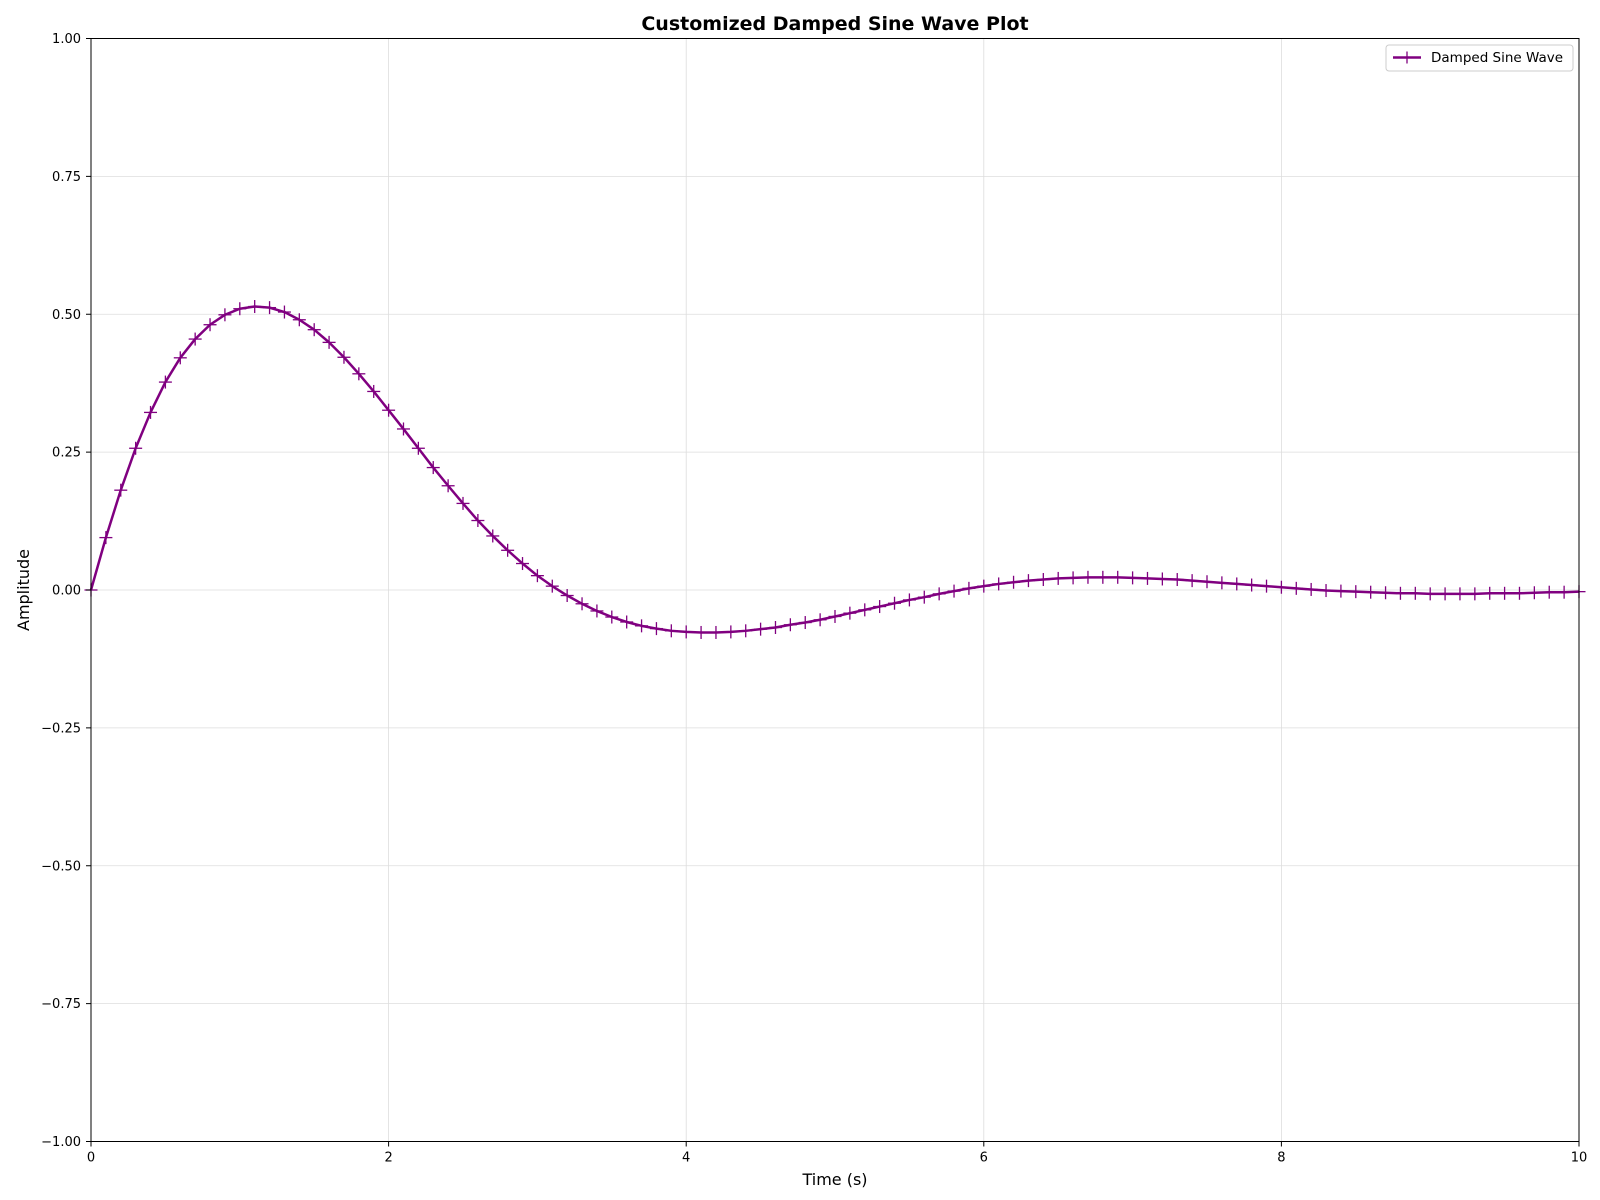  I want to click on legend: Damped Sine Wave, so click(1479, 58).